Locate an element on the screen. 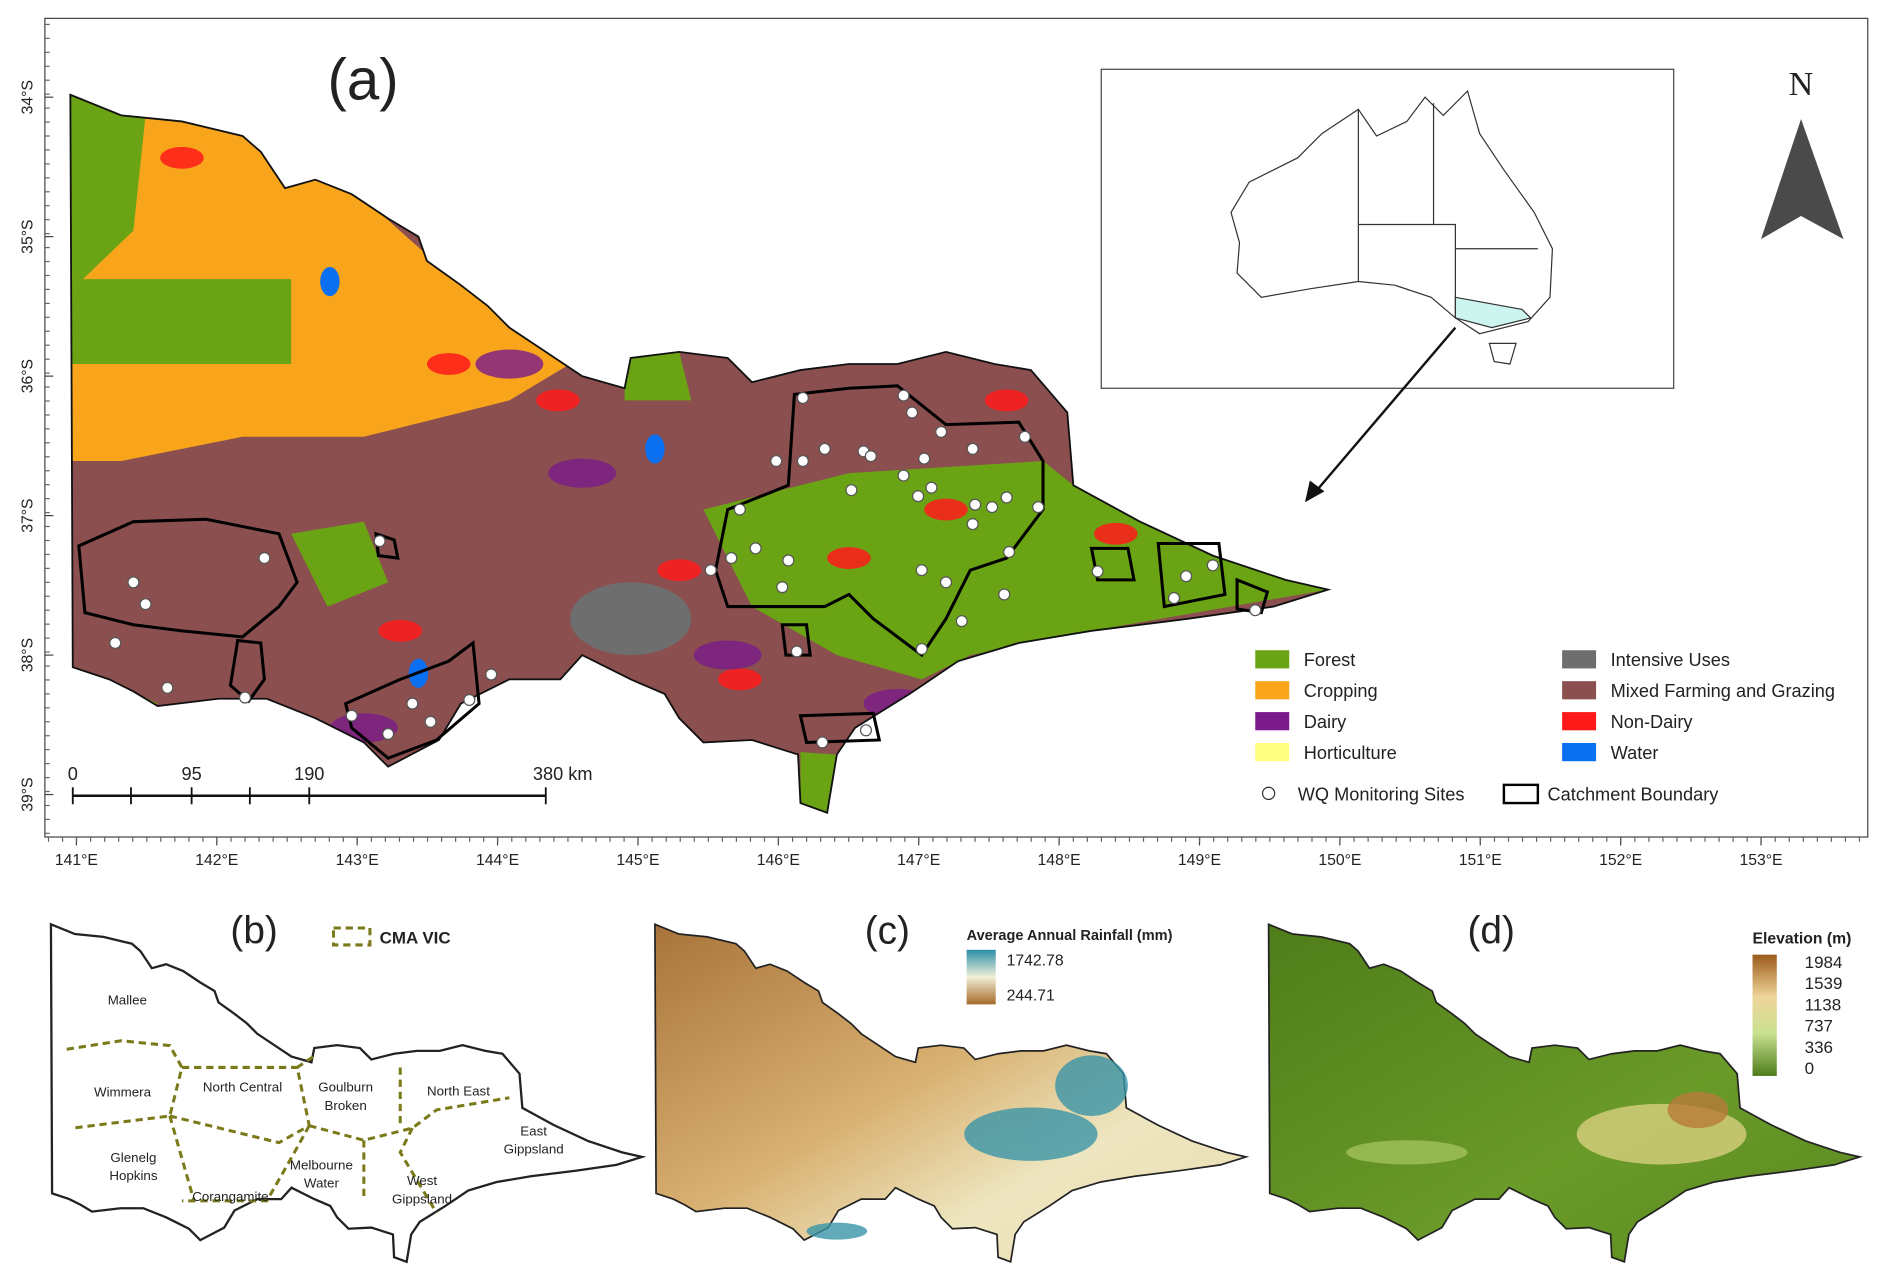 The width and height of the screenshot is (1892, 1275). region-label: West is located at coordinates (422, 1180).